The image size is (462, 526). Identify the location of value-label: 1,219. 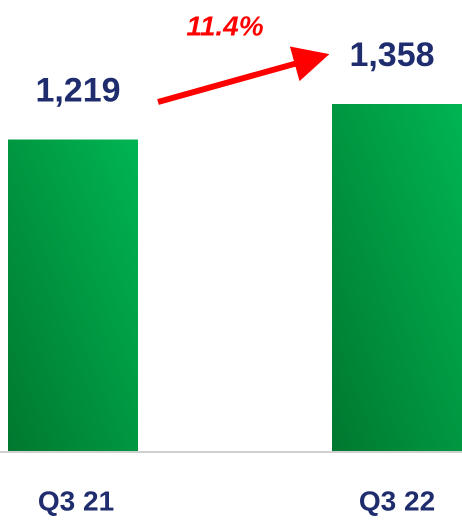
(77, 91).